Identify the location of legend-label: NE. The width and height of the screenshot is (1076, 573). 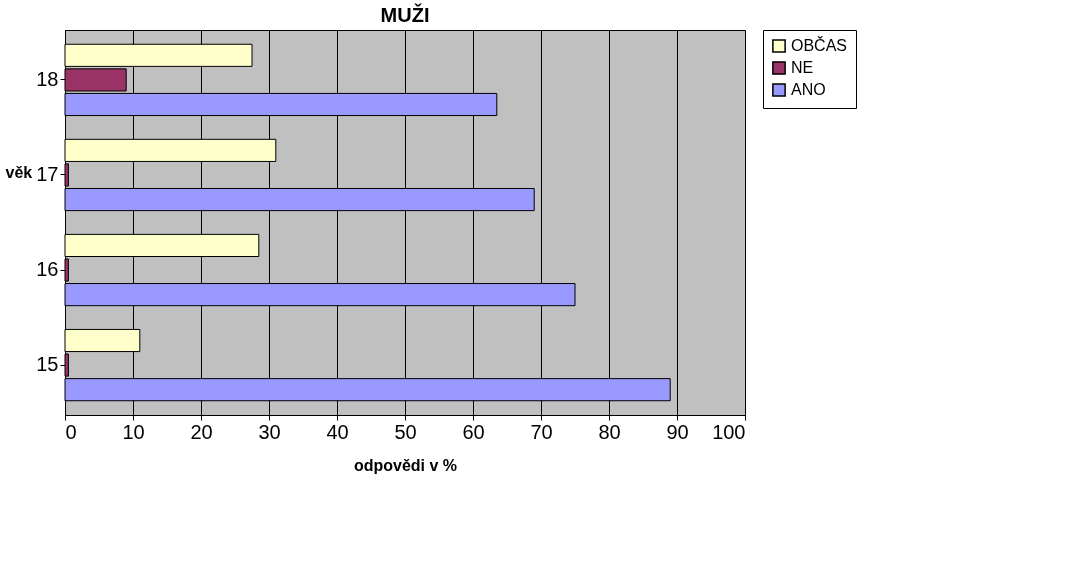
(802, 67).